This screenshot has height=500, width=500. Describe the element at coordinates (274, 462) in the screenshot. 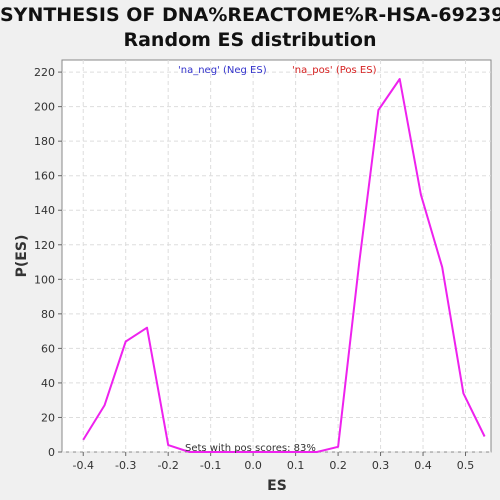

I see `x-axis-ticks: -0.4 -0.3 -0.2 -0.1 0.0 0.1 0.2 0.3 0.4 0.5` at that location.